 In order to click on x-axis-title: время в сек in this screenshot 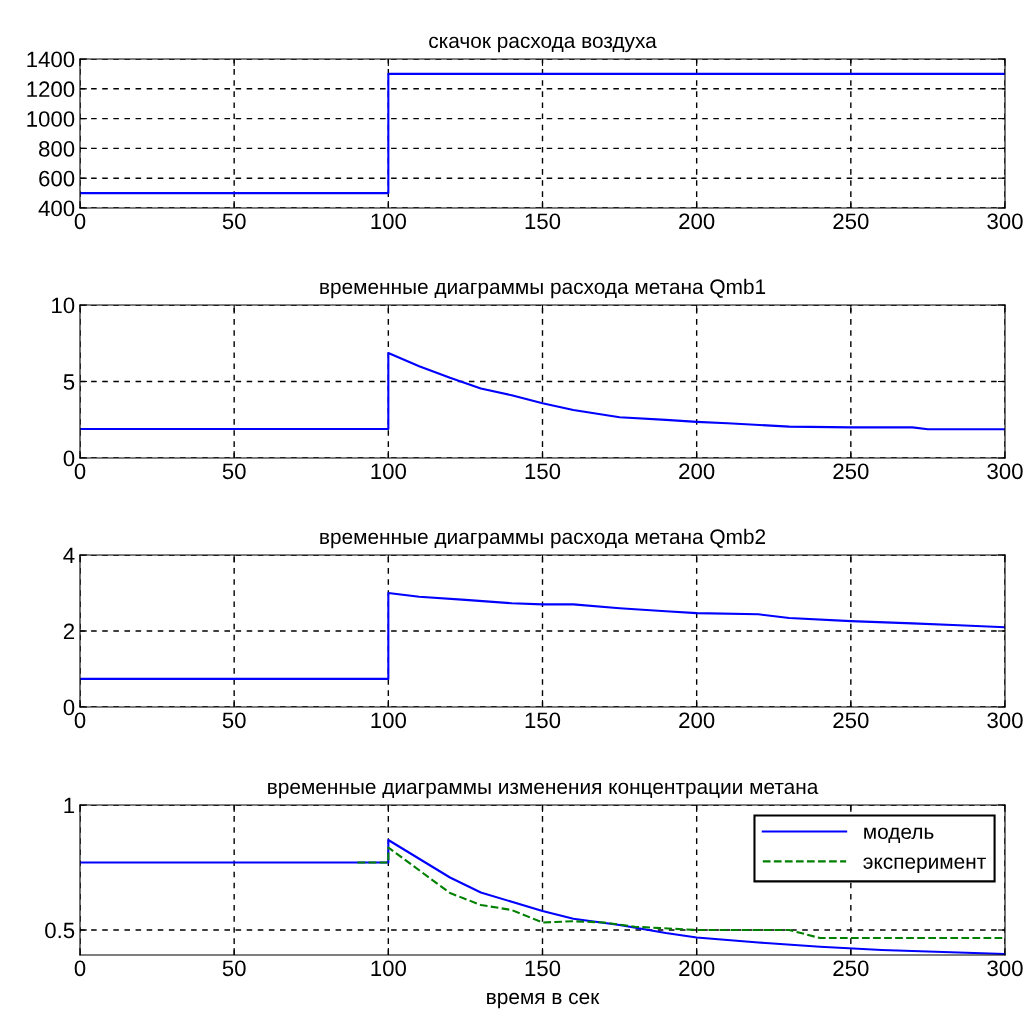, I will do `click(543, 1000)`.